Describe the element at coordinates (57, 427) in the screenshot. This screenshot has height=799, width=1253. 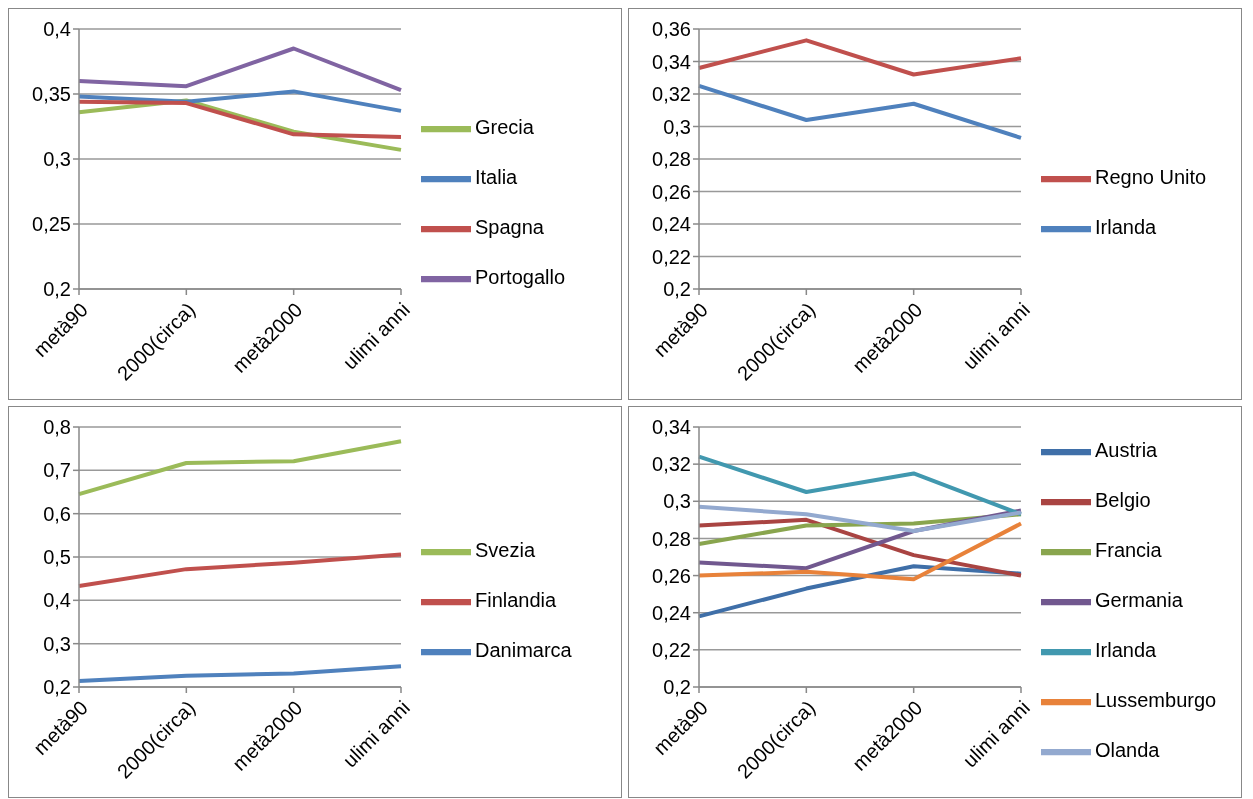
I see `y-tick-label: 0,8` at that location.